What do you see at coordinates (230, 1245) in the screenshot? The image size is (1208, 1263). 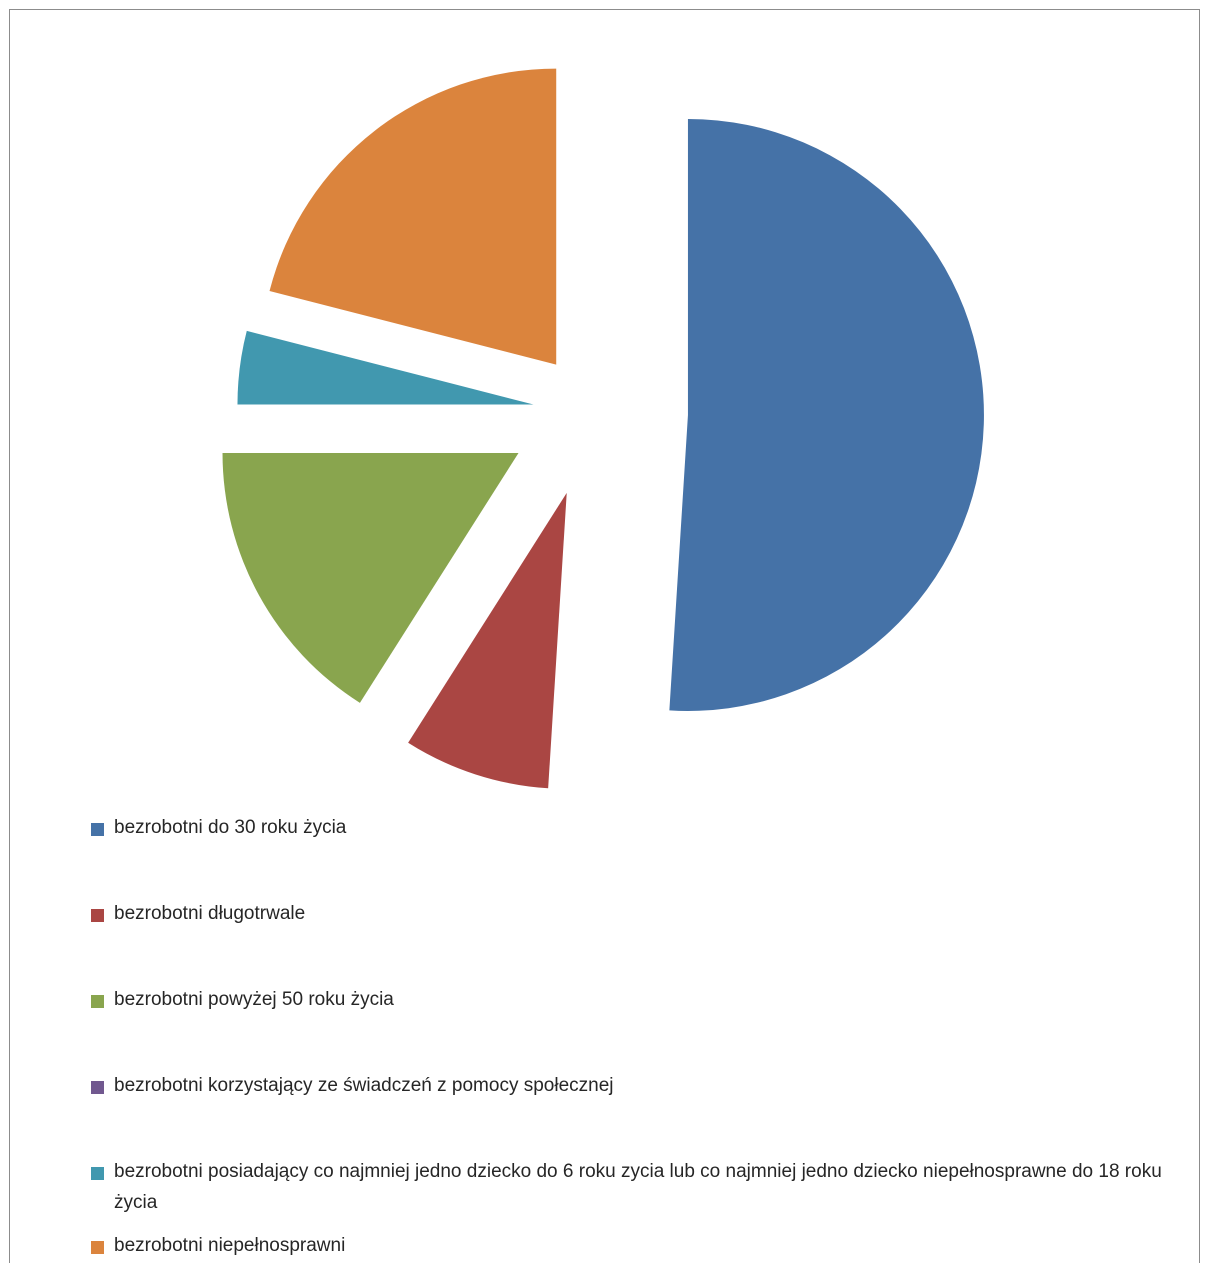 I see `legend-label: bezrobotni niepełnosprawni` at bounding box center [230, 1245].